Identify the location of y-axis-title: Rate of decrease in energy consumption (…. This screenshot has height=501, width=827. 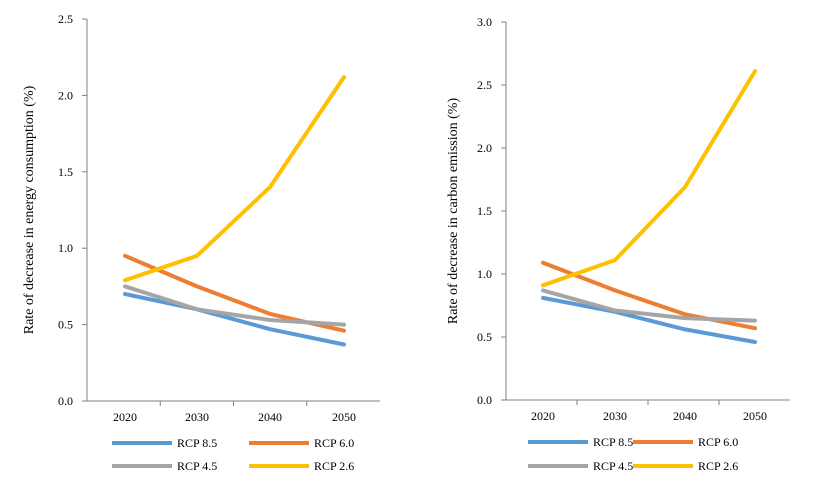
(29, 209).